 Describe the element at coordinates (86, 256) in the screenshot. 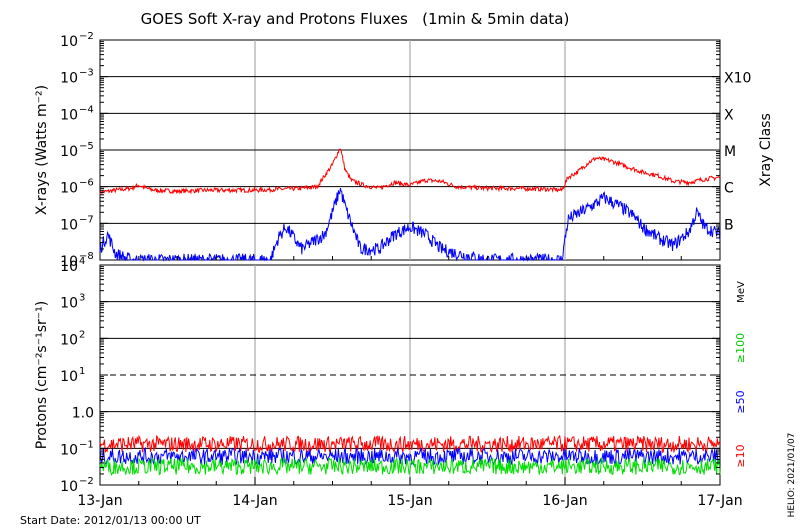

I see `y-tick-exponent: −8` at that location.